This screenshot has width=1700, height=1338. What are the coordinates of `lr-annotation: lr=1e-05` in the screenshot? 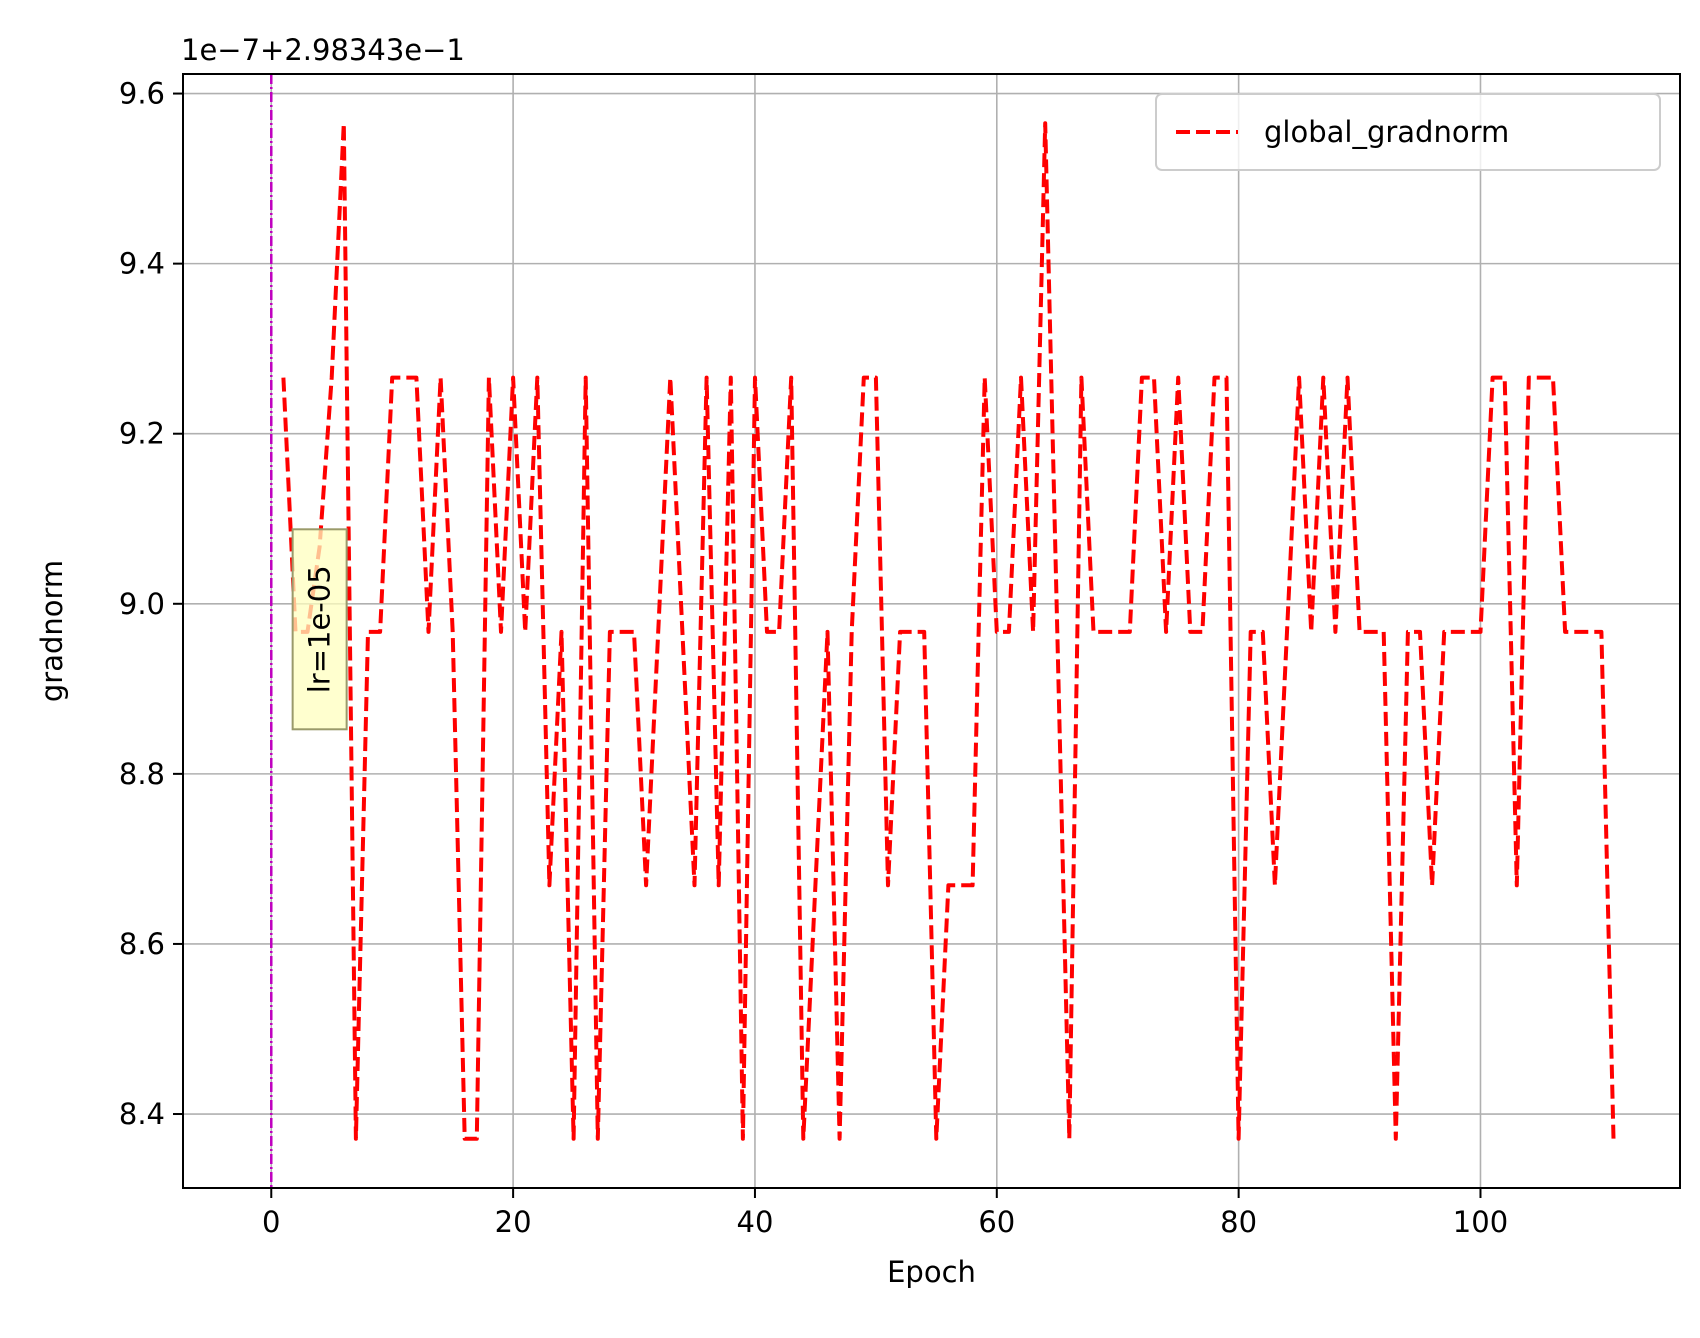 It's located at (319, 629).